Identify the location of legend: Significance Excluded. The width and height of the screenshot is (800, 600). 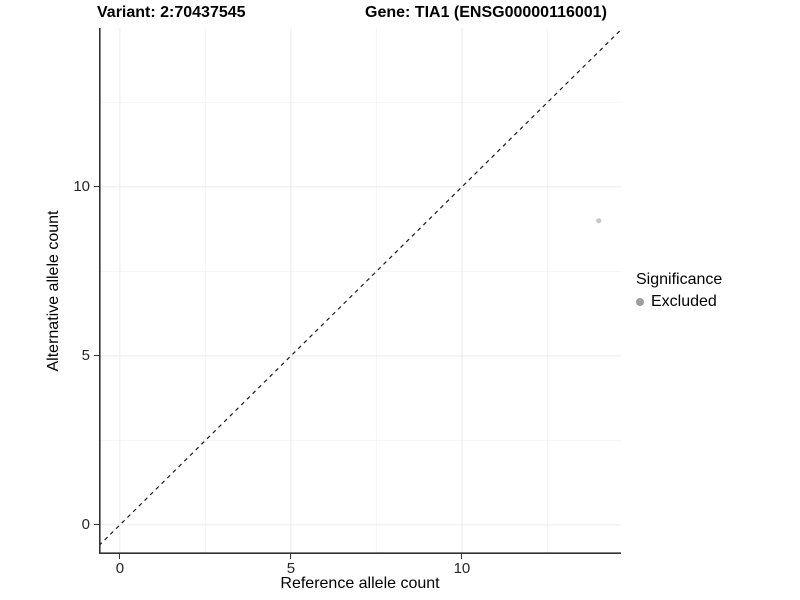
(679, 291).